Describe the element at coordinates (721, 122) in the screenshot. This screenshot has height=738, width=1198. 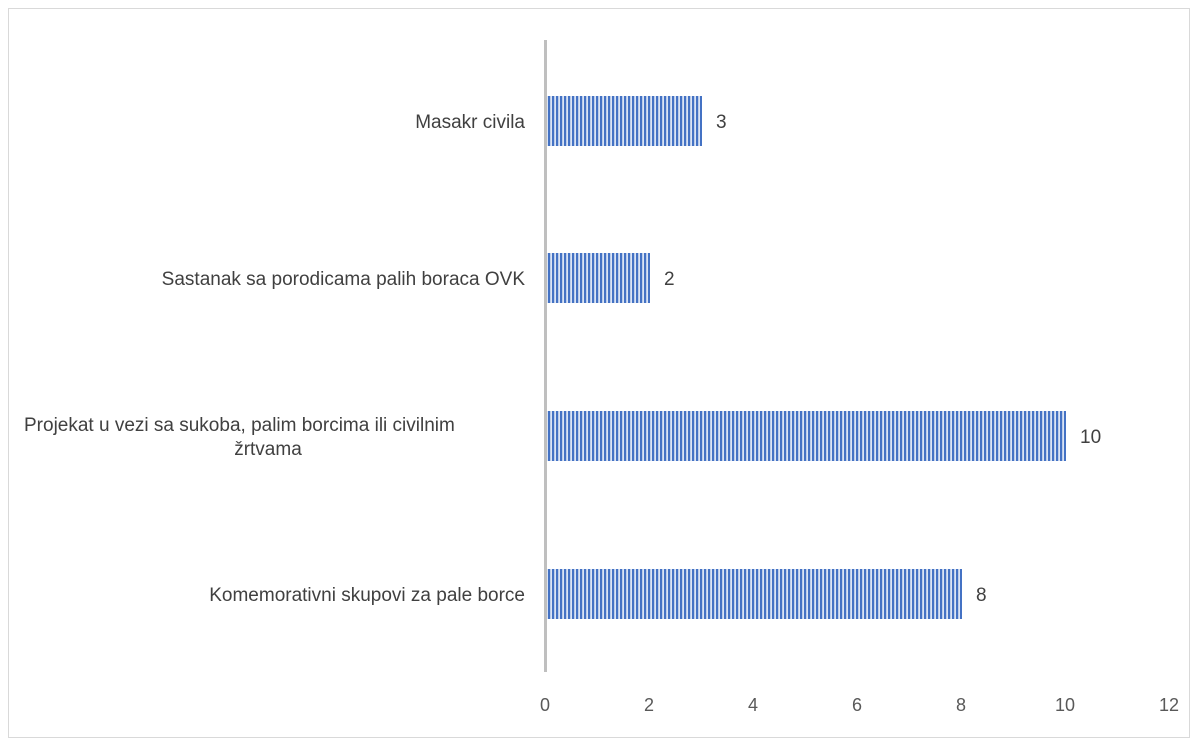
I see `data-label-0: 3` at that location.